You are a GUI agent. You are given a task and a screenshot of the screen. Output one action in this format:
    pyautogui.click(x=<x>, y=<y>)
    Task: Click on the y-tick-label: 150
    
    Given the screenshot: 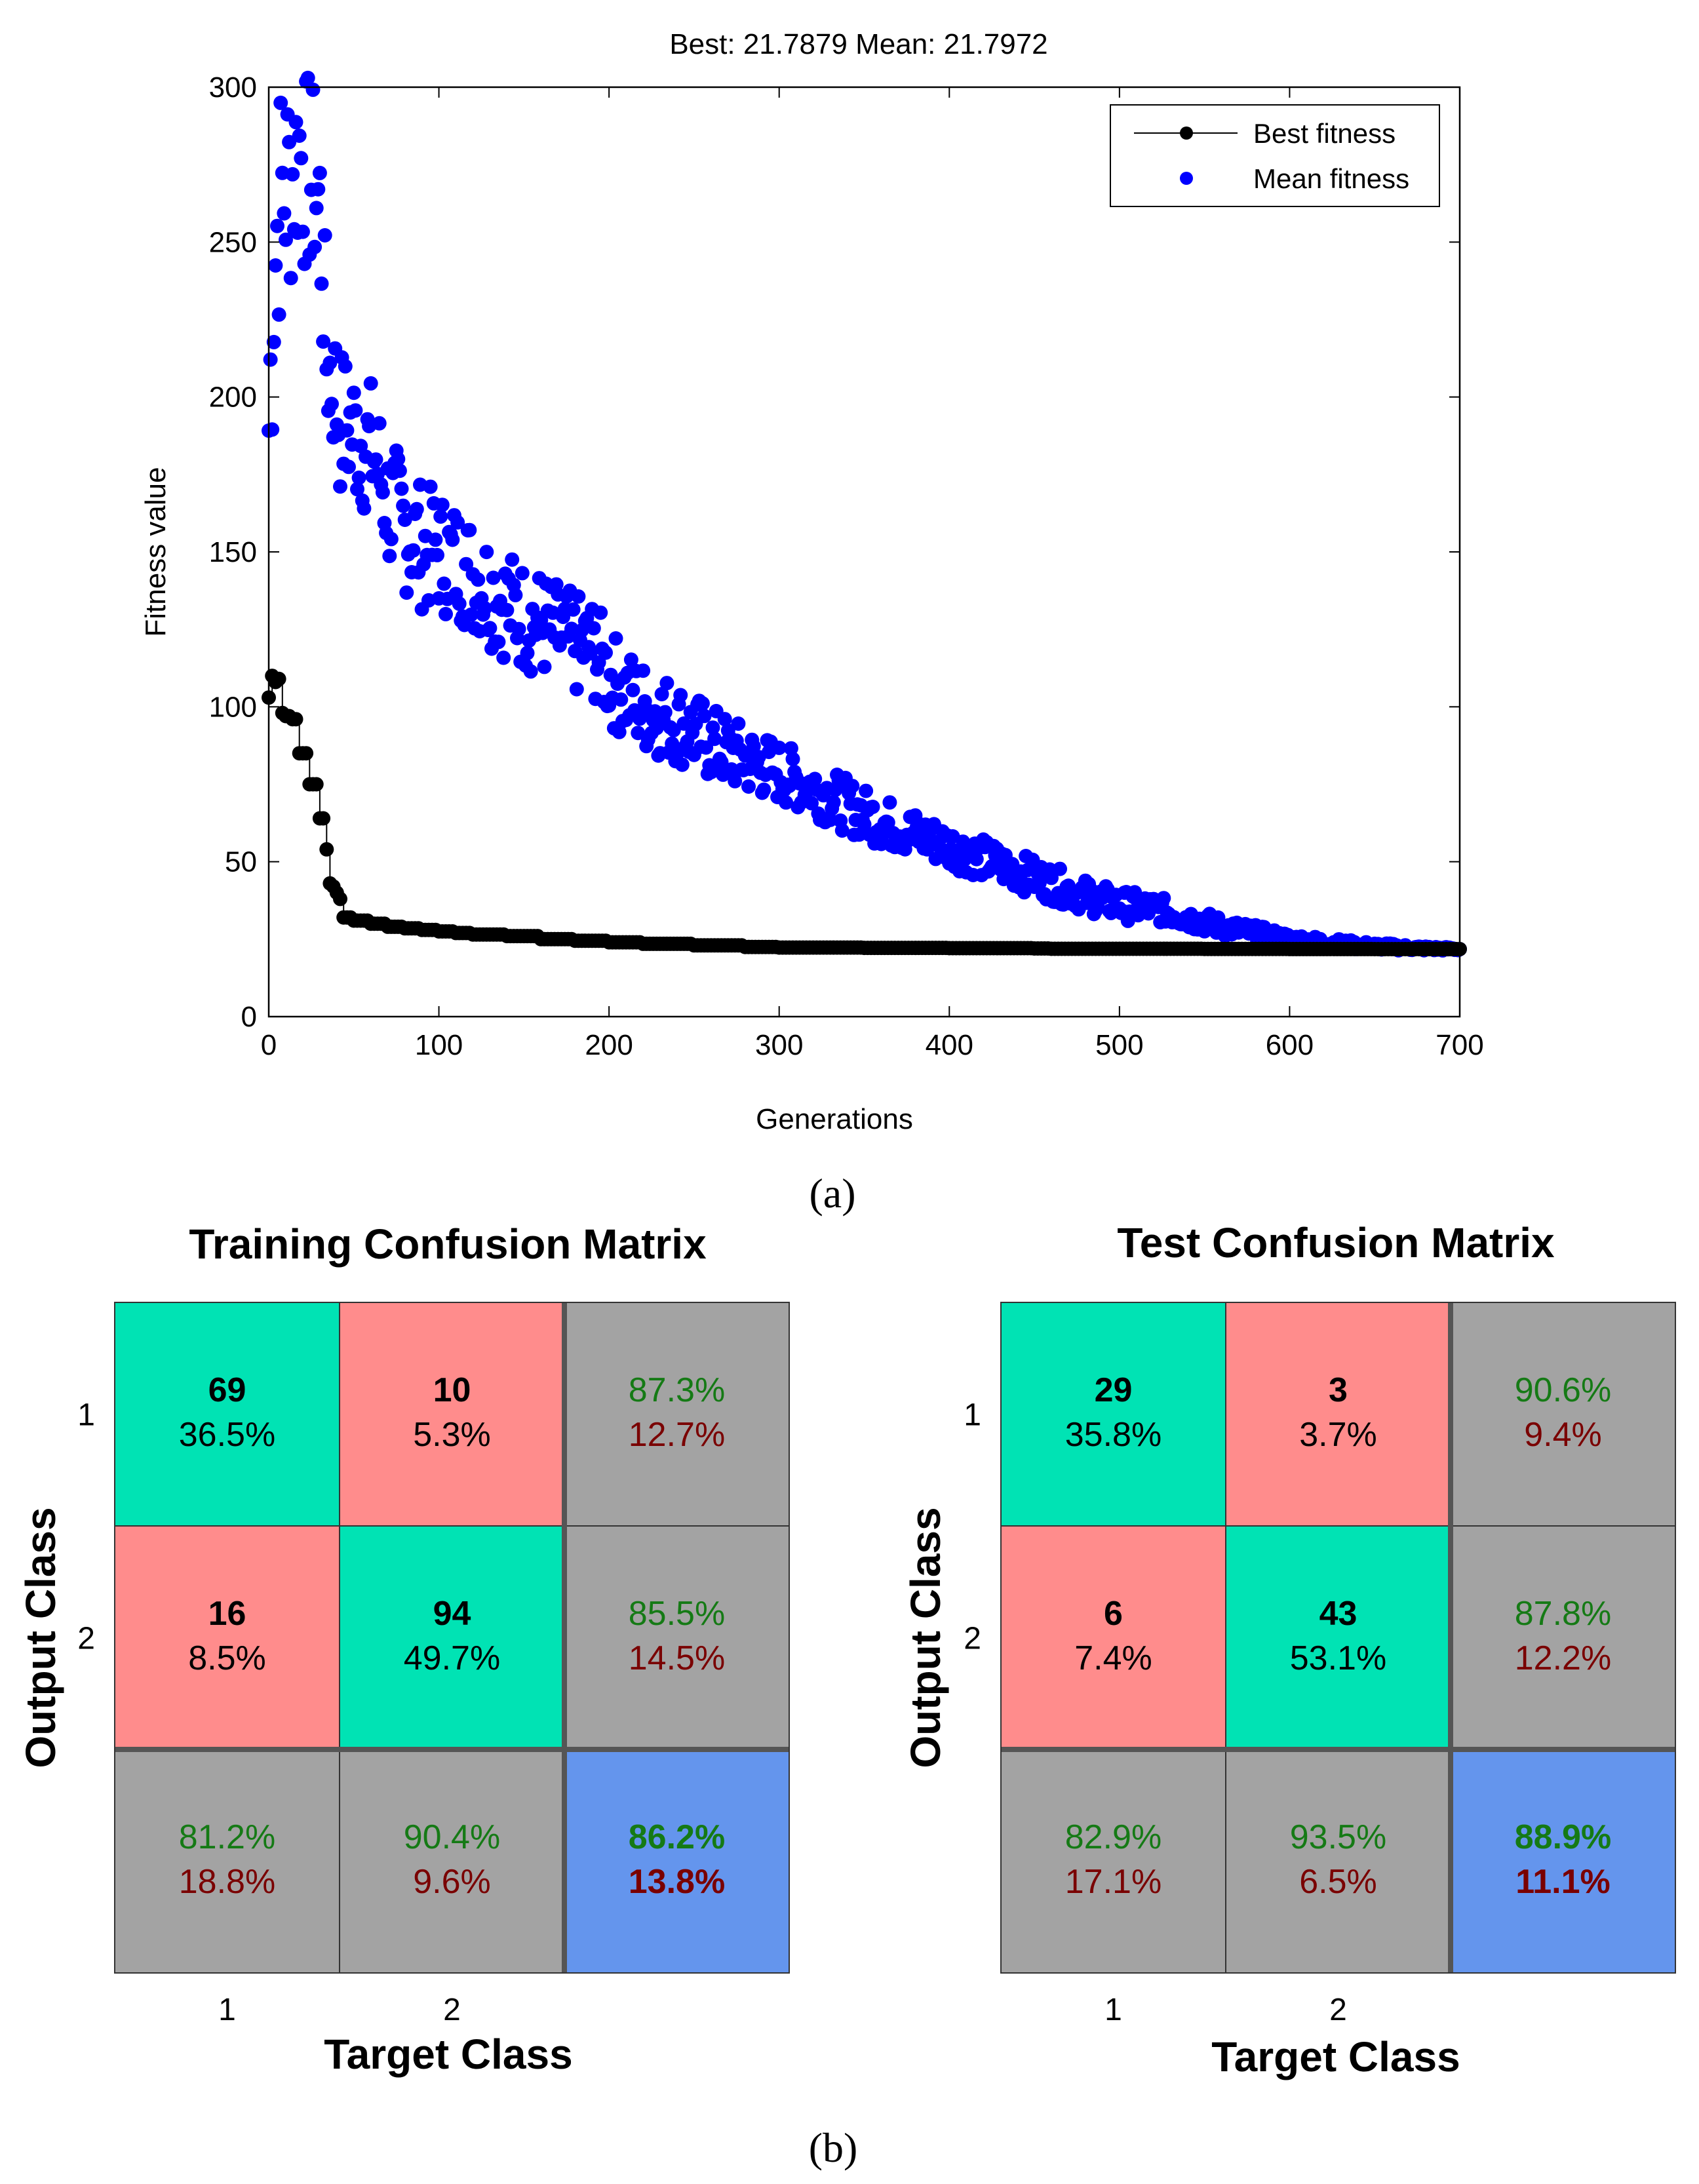 What is the action you would take?
    pyautogui.click(x=233, y=552)
    